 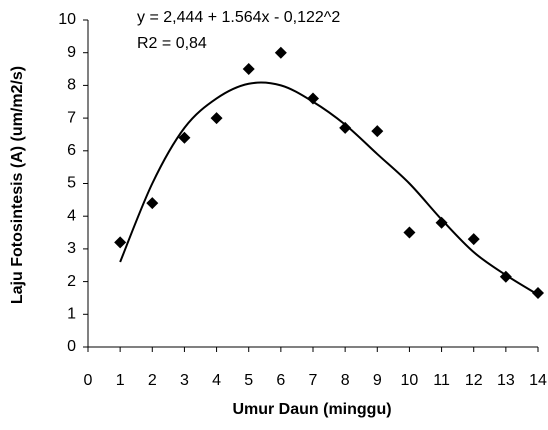 What do you see at coordinates (71, 52) in the screenshot?
I see `y-tick-label: 9` at bounding box center [71, 52].